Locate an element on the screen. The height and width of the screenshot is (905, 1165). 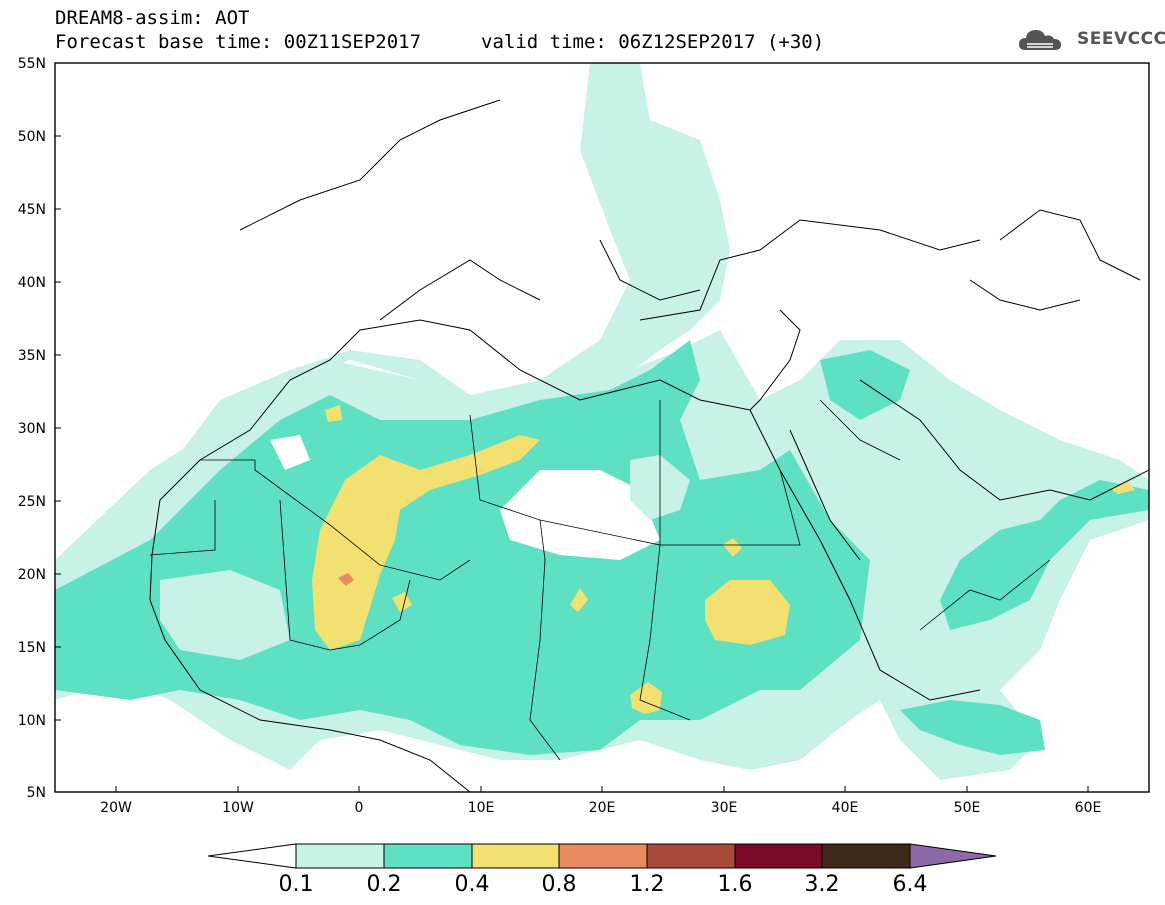
colorbar is located at coordinates (602, 856).